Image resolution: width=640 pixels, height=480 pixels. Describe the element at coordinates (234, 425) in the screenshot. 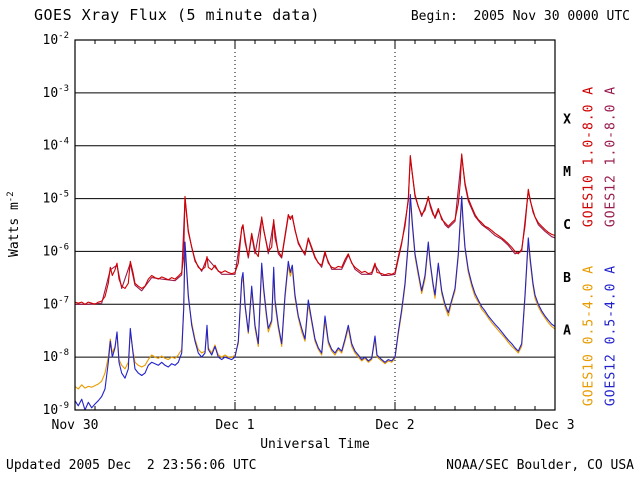

I see `x-tick-label: Dec 1` at that location.